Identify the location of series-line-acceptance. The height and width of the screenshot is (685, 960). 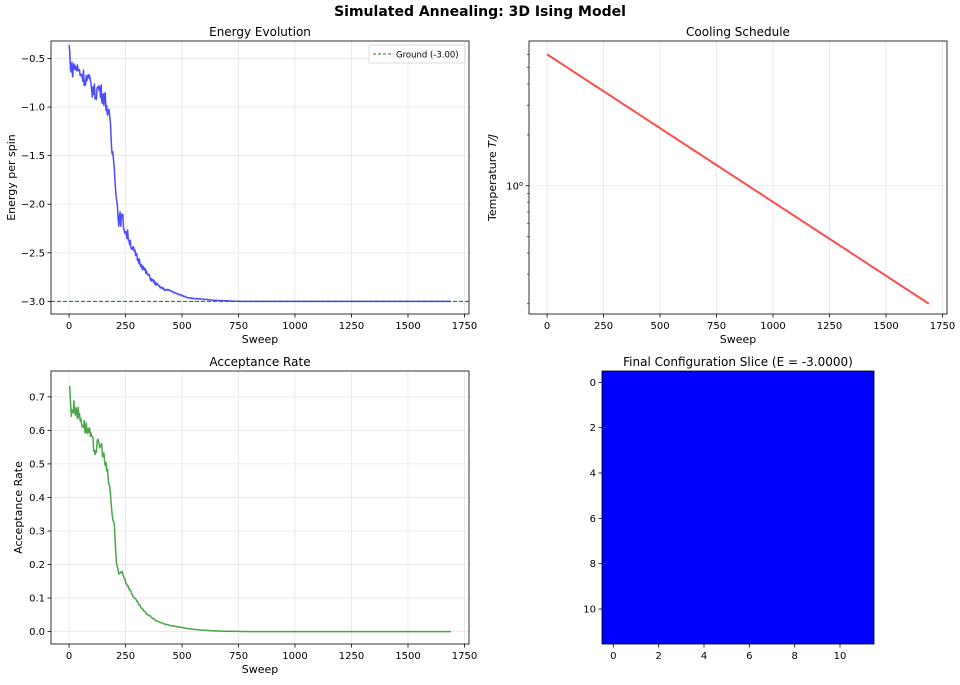
(259, 509).